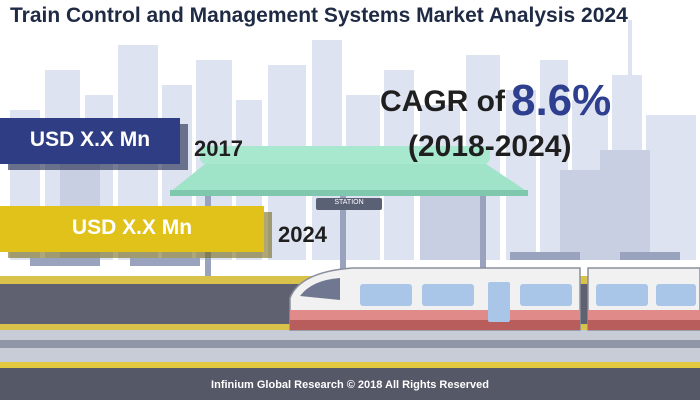 The width and height of the screenshot is (700, 400). I want to click on bar-value-label-2017: USD X.X Mn, so click(90, 139).